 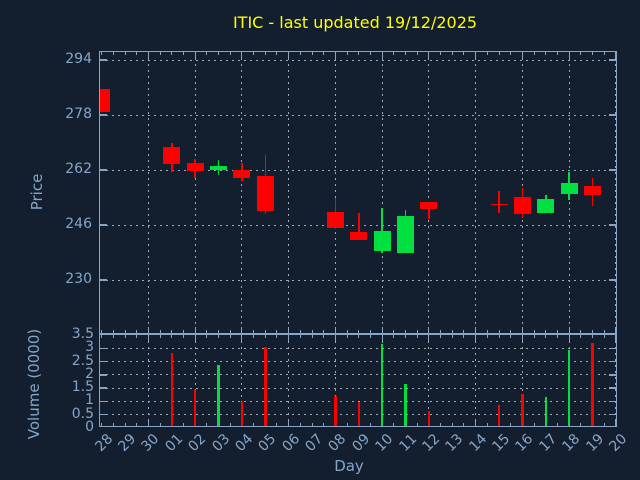 What do you see at coordinates (571, 443) in the screenshot?
I see `day-tick-label: 18` at bounding box center [571, 443].